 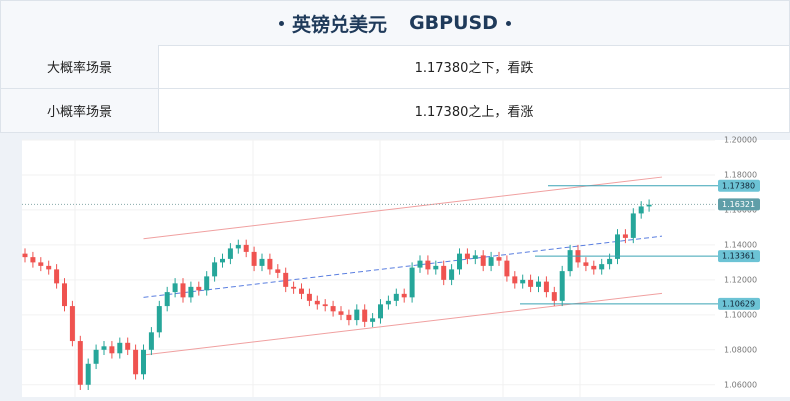 What do you see at coordinates (80, 110) in the screenshot?
I see `cell: 小概率场景` at bounding box center [80, 110].